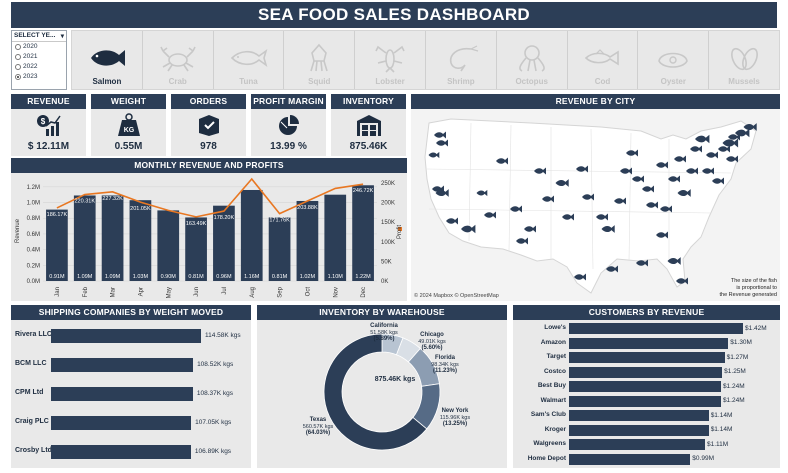 The image size is (788, 473). Describe the element at coordinates (39, 77) in the screenshot. I see `year-option-2023: 2023` at that location.